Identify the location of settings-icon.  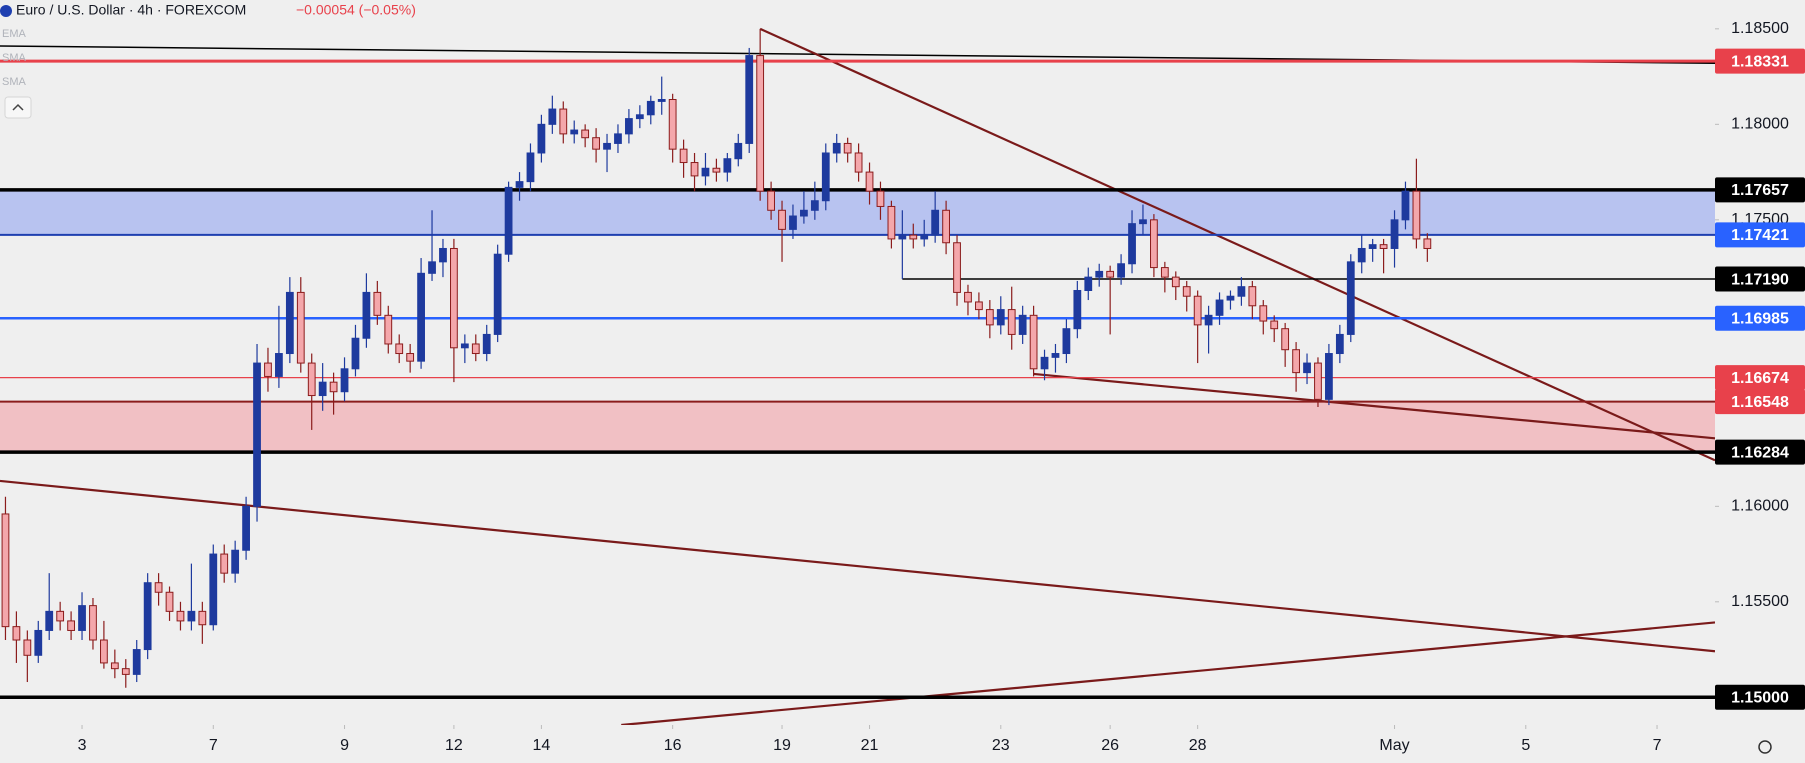
(1765, 747).